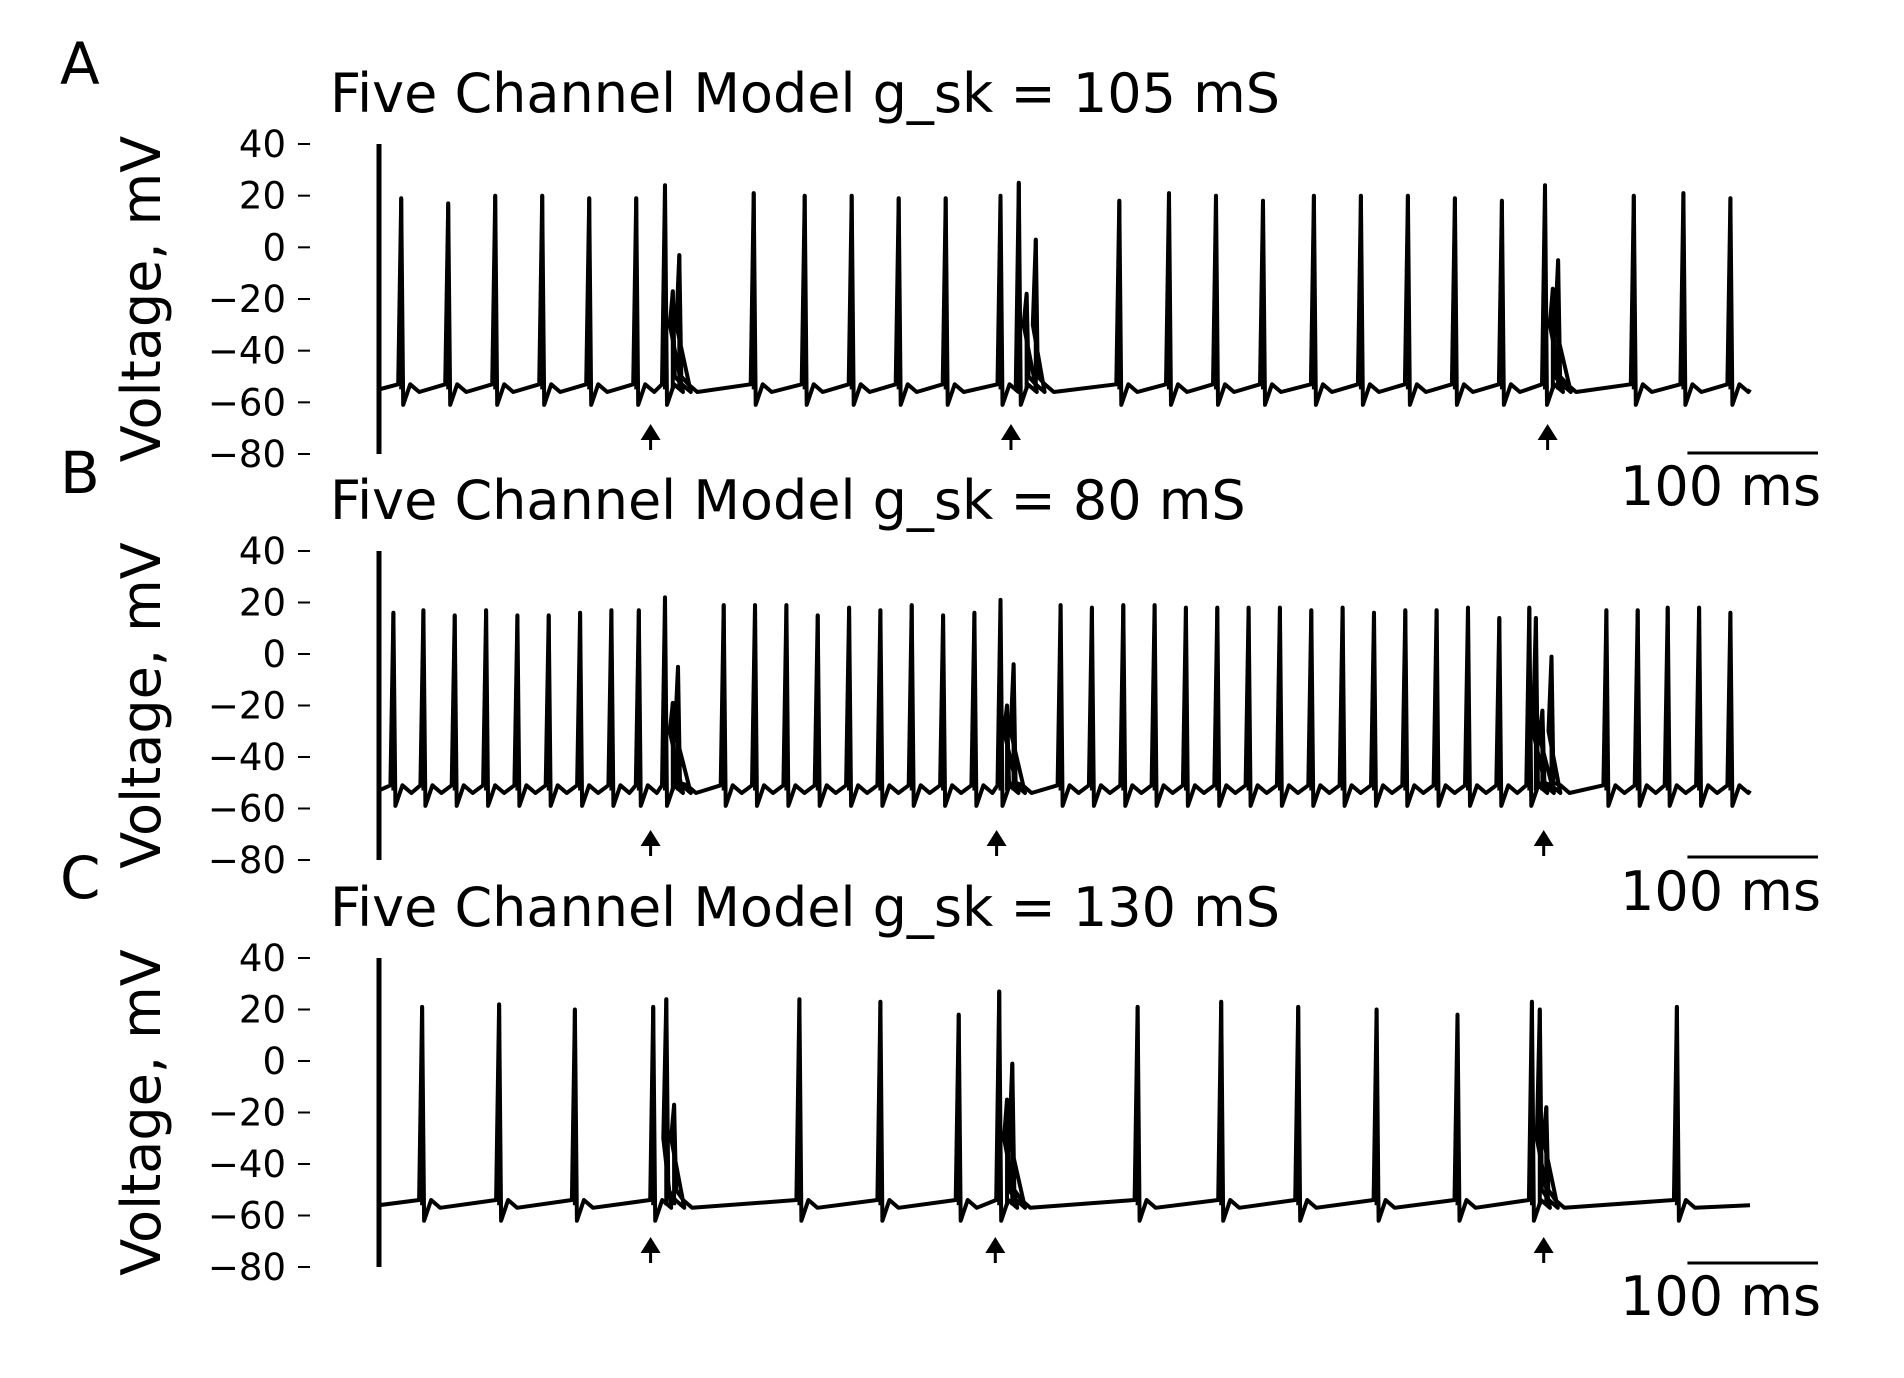 The height and width of the screenshot is (1378, 1904). I want to click on panel-letter: B, so click(80, 473).